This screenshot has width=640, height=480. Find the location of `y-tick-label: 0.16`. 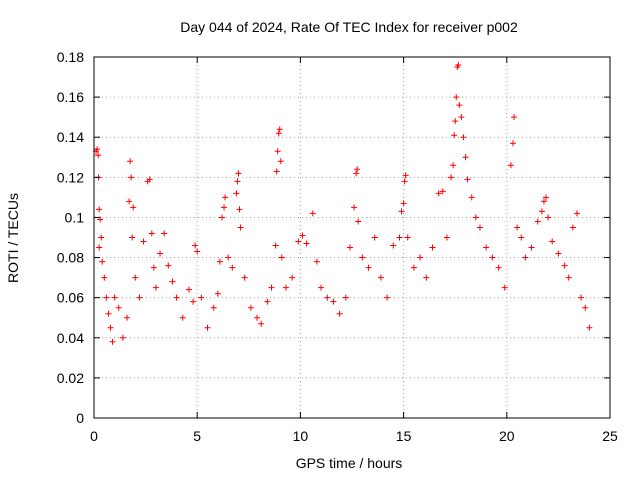

y-tick-label: 0.16 is located at coordinates (70, 97).